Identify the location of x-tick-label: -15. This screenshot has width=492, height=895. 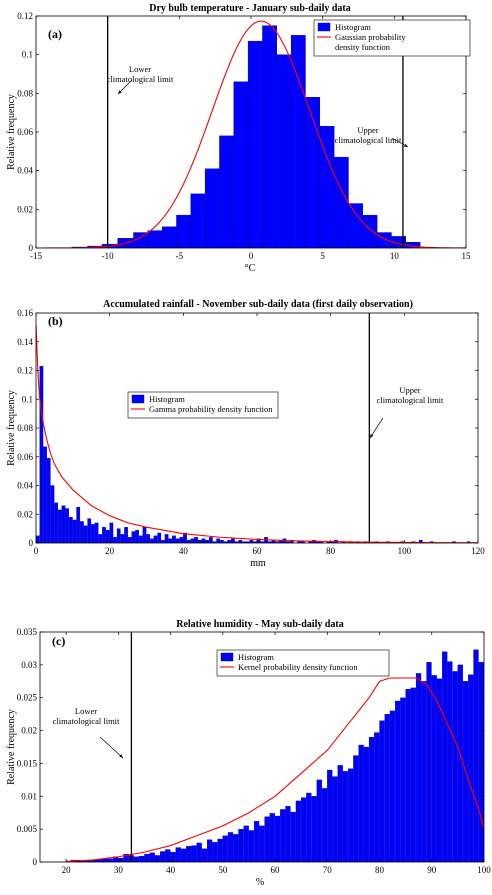
(36, 256).